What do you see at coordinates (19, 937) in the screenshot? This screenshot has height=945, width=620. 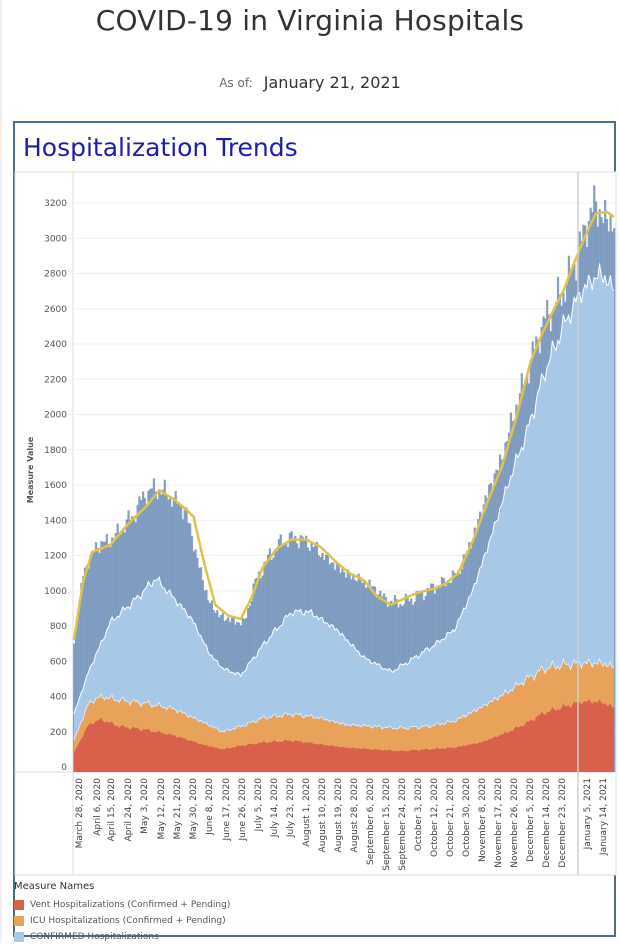 I see `legend-swatch-confirmed` at bounding box center [19, 937].